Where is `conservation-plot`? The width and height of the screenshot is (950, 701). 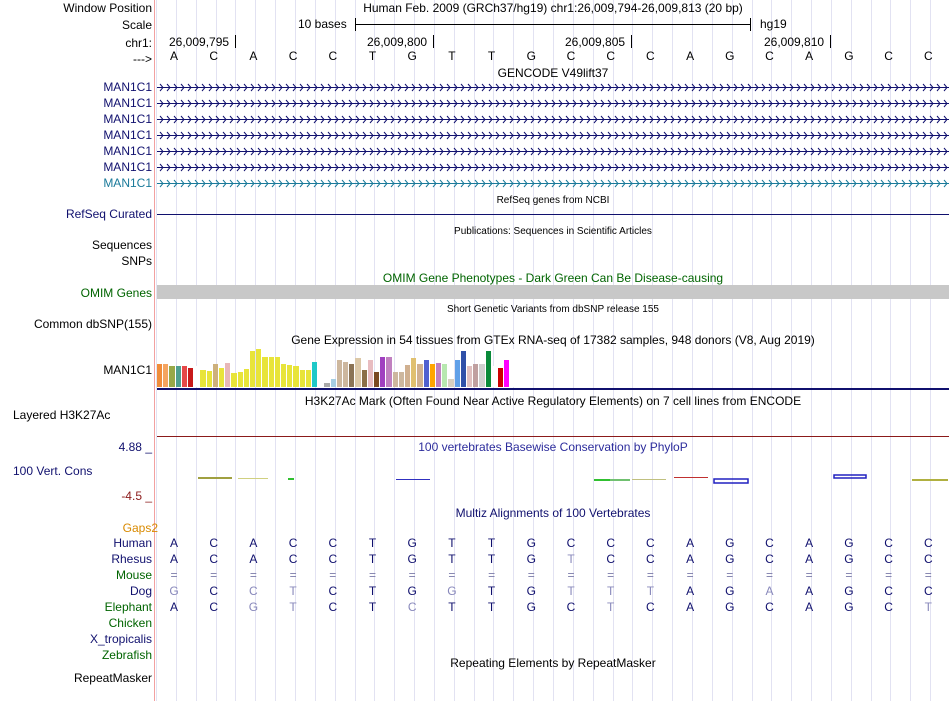
conservation-plot is located at coordinates (553, 480).